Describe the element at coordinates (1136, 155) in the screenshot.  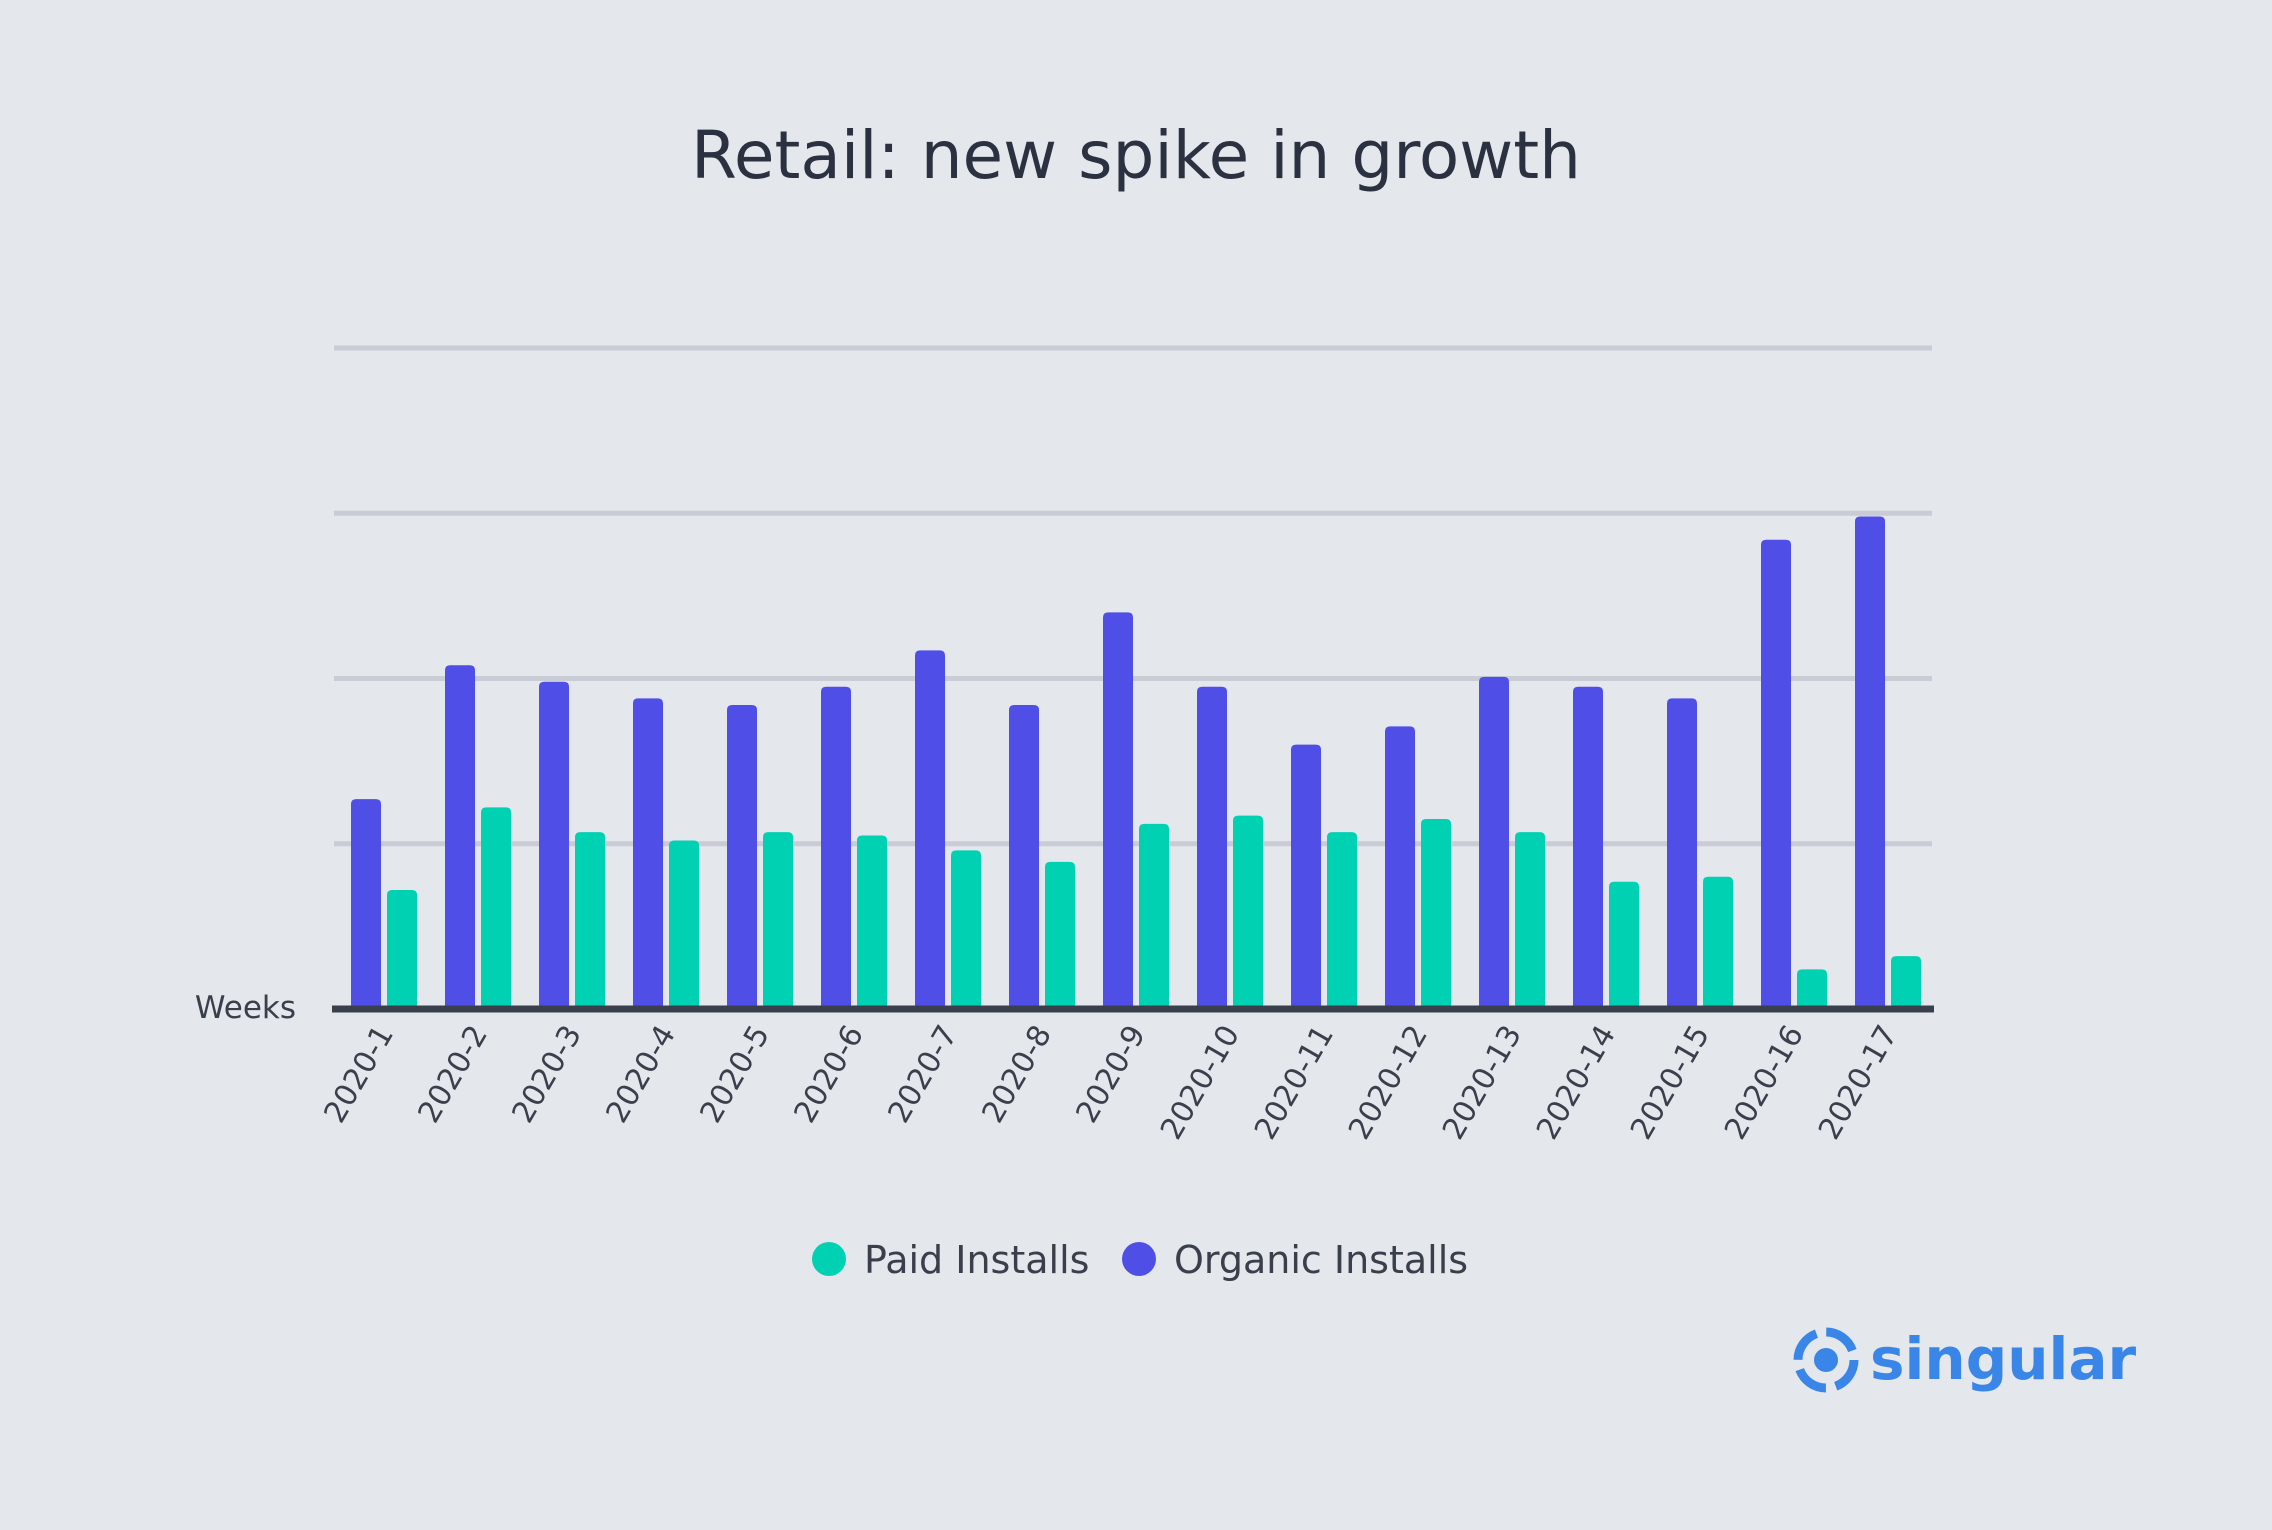
I see `chart-title: Retail: new spike in growth` at that location.